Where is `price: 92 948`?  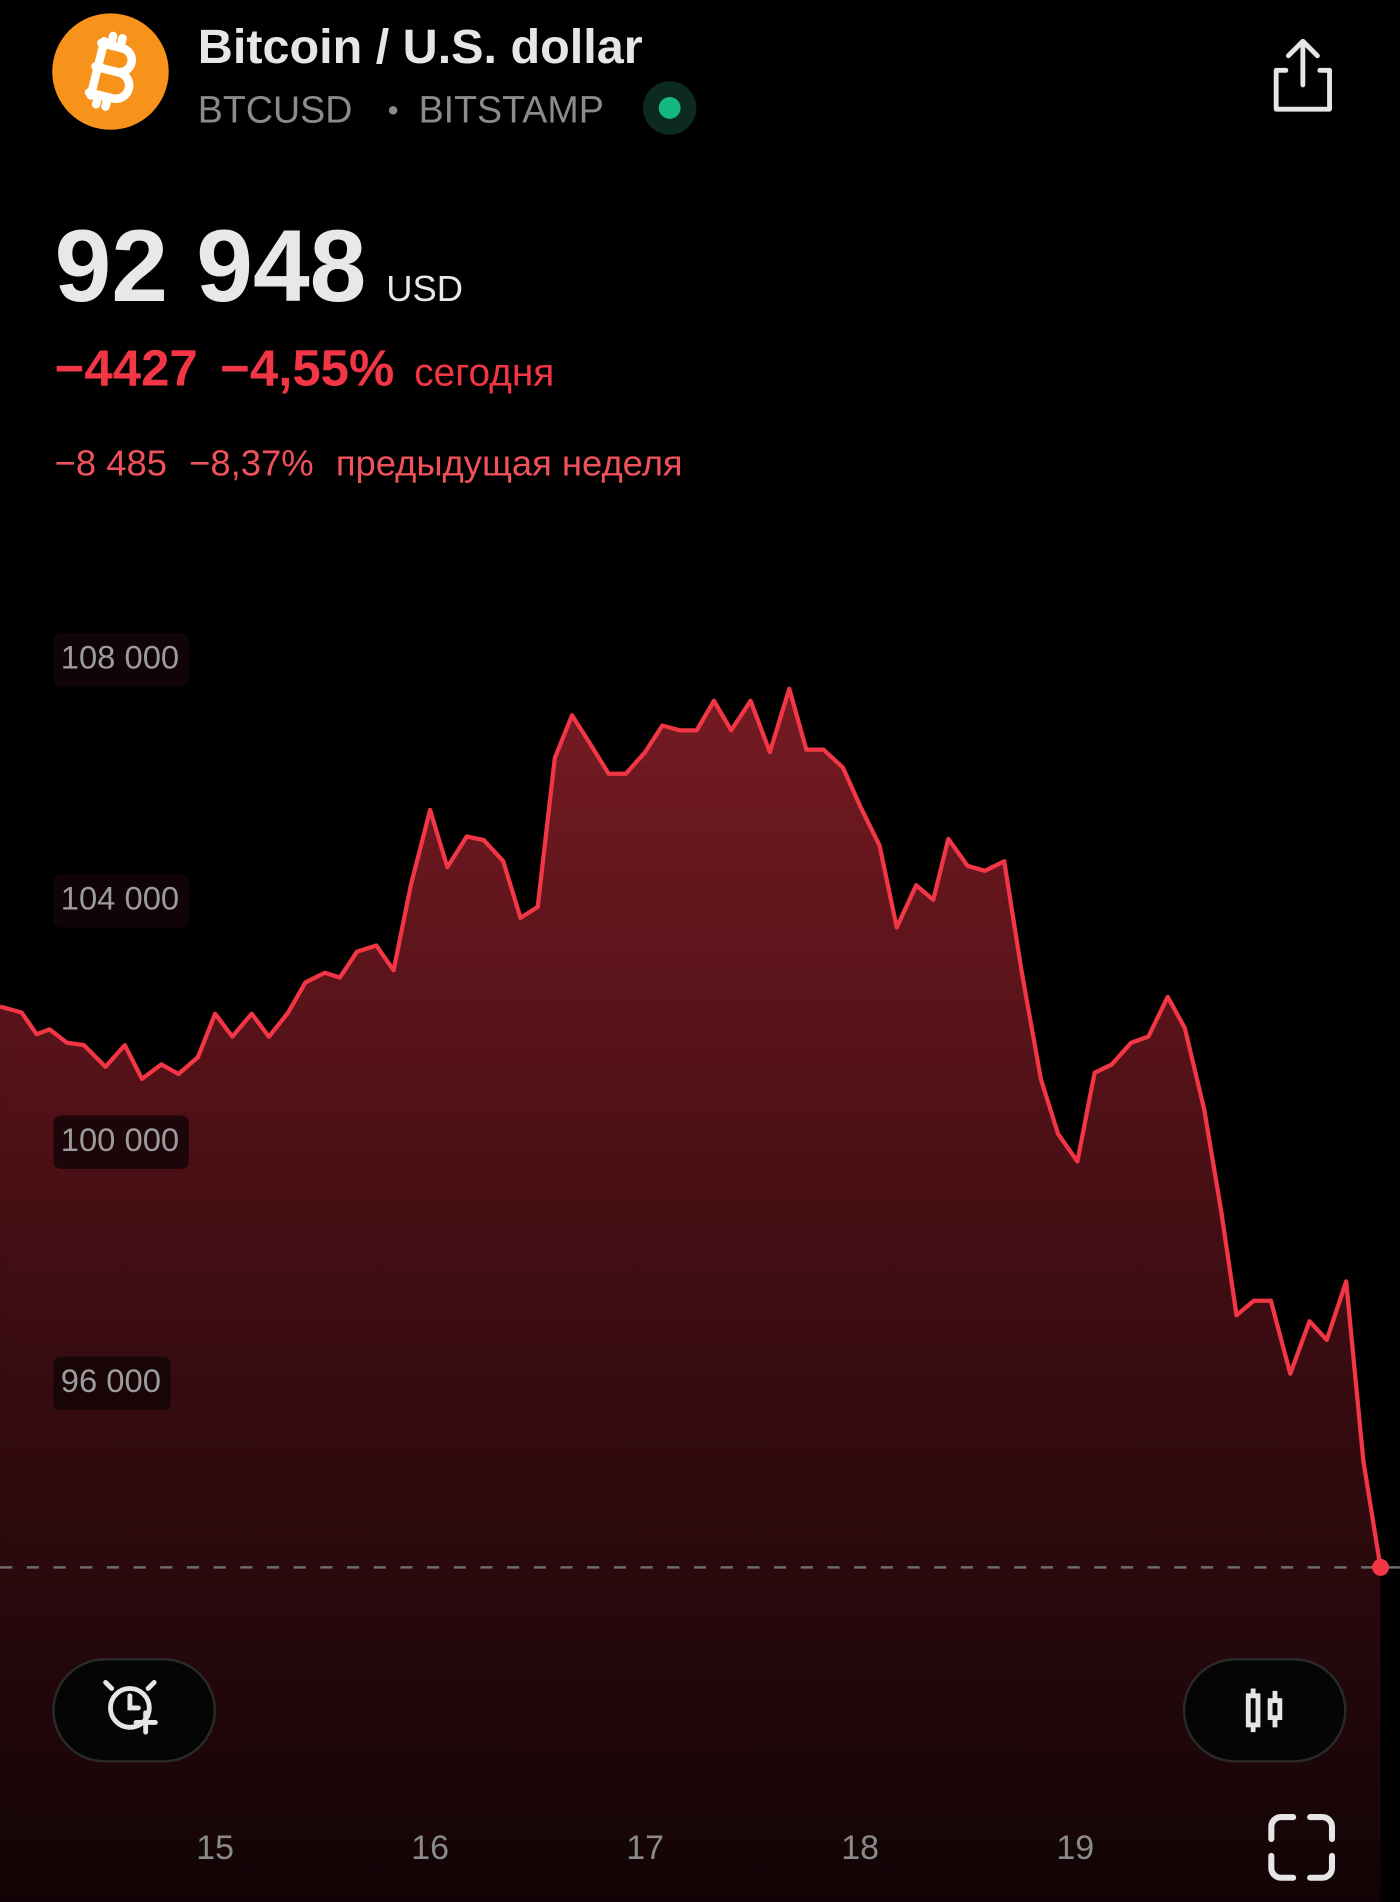 price: 92 948 is located at coordinates (211, 266).